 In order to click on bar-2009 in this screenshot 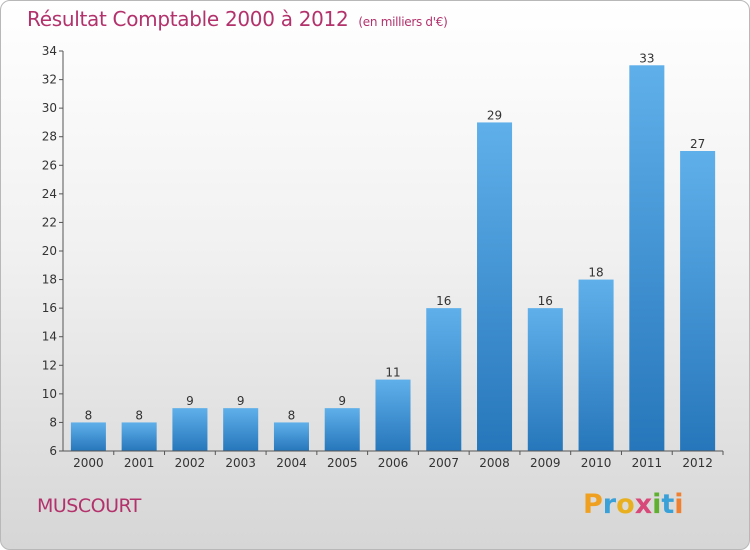, I will do `click(545, 379)`.